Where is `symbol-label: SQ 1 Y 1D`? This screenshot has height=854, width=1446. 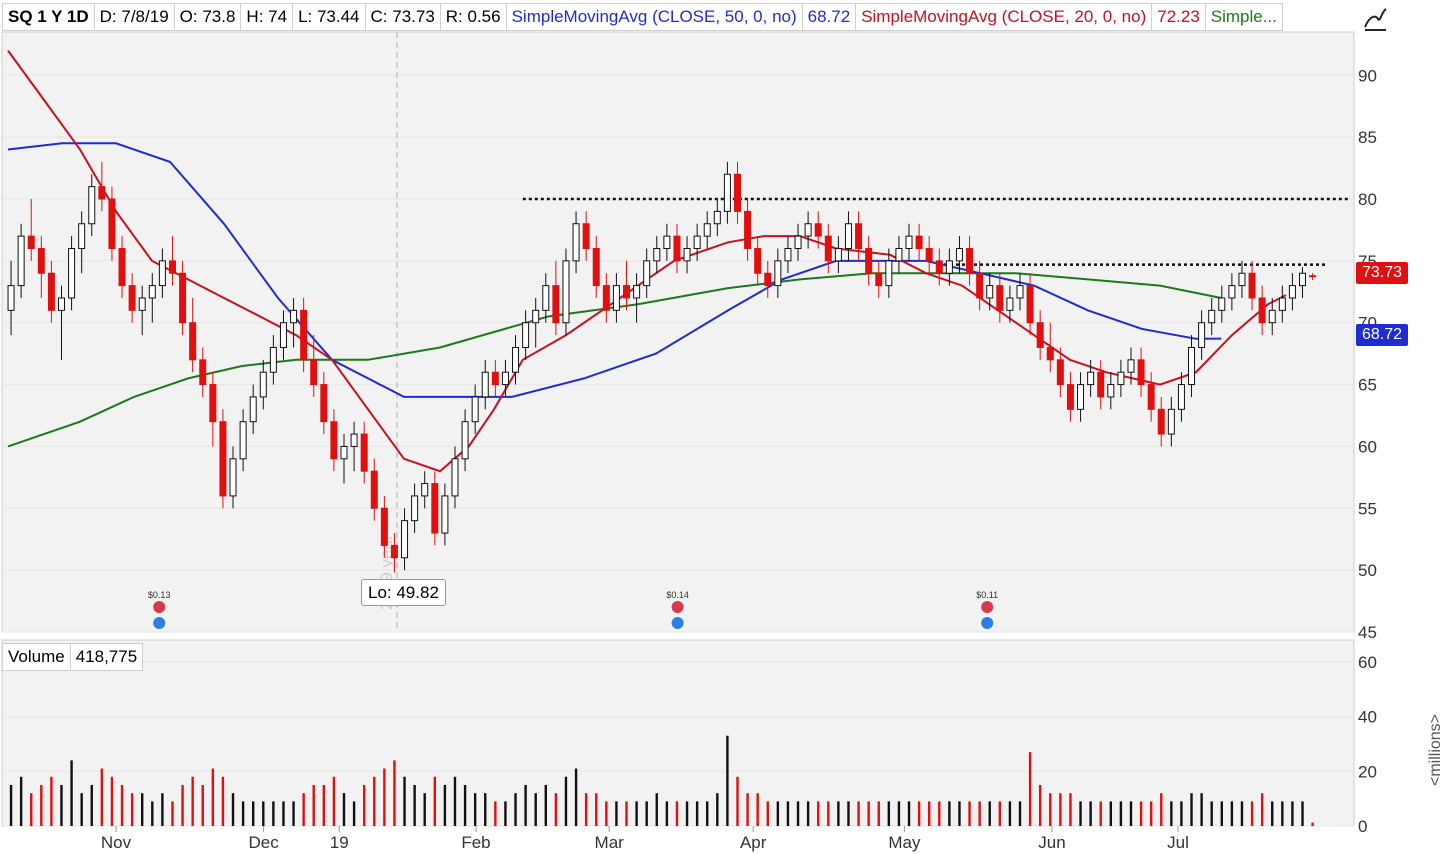
symbol-label: SQ 1 Y 1D is located at coordinates (49, 17).